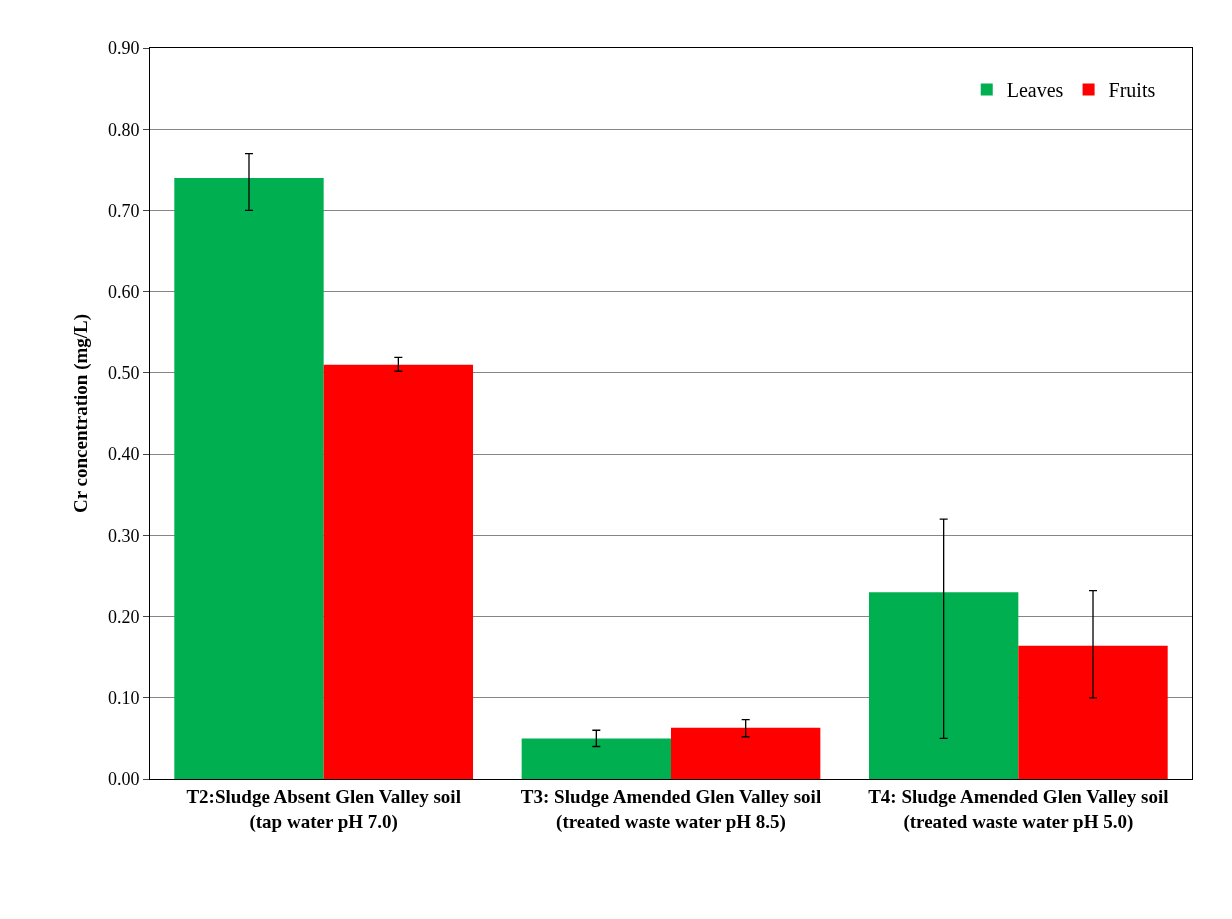  Describe the element at coordinates (323, 809) in the screenshot. I see `x-tick-label: T2:Sludge Absent Glen Valley soil (tap water pH 7.0)` at that location.